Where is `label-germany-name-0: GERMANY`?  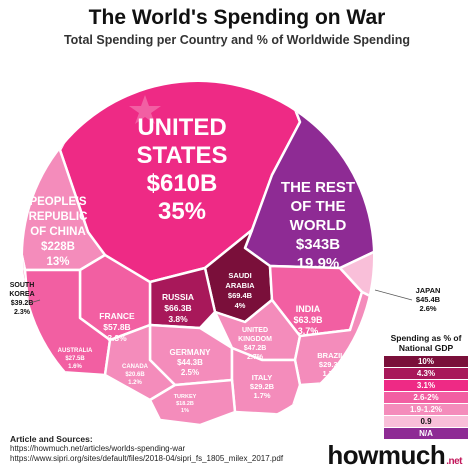 label-germany-name-0: GERMANY is located at coordinates (191, 352).